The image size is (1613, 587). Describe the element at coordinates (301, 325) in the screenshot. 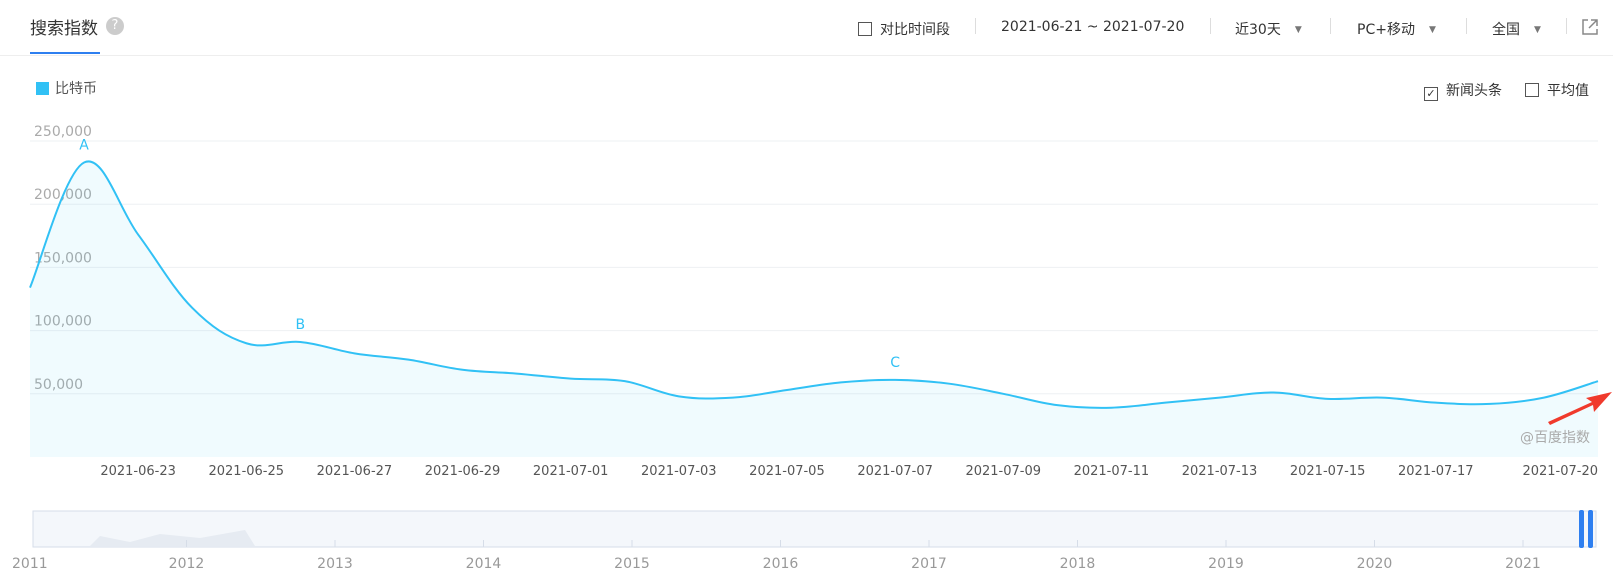

I see `annotation: B` at that location.